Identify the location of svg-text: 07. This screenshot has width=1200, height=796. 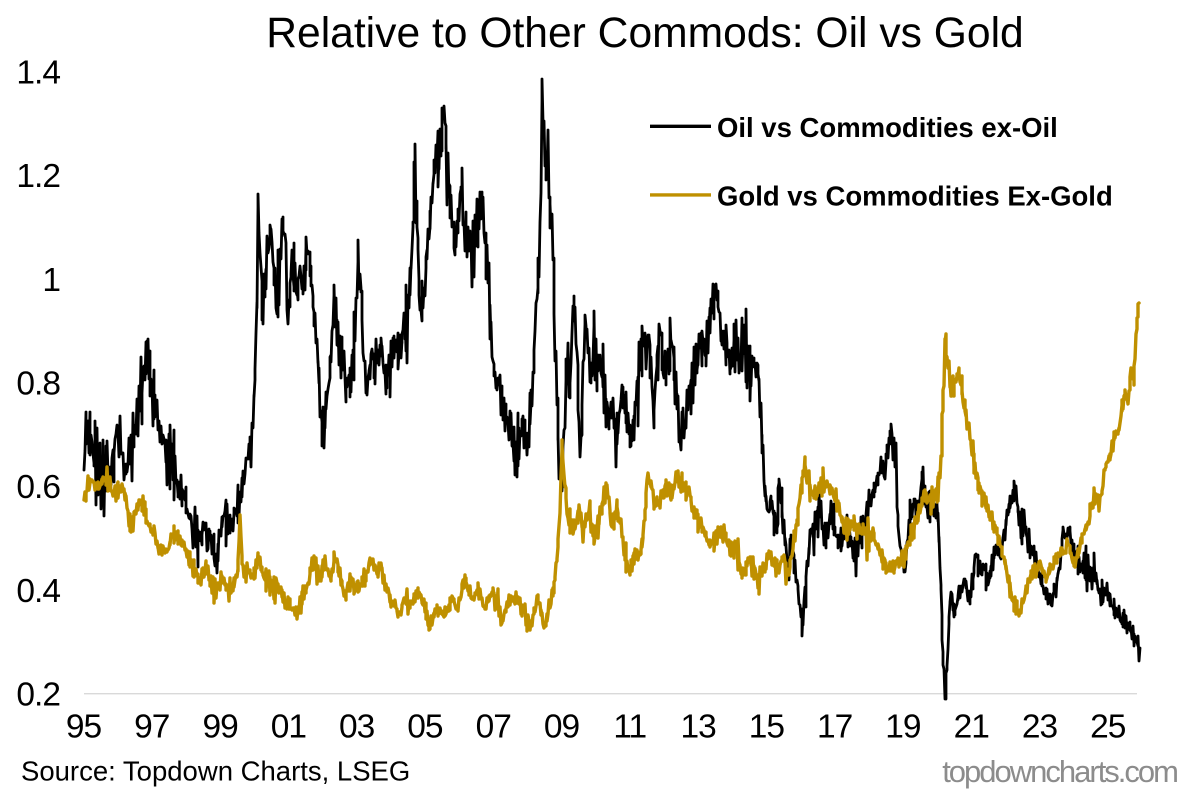
(493, 727).